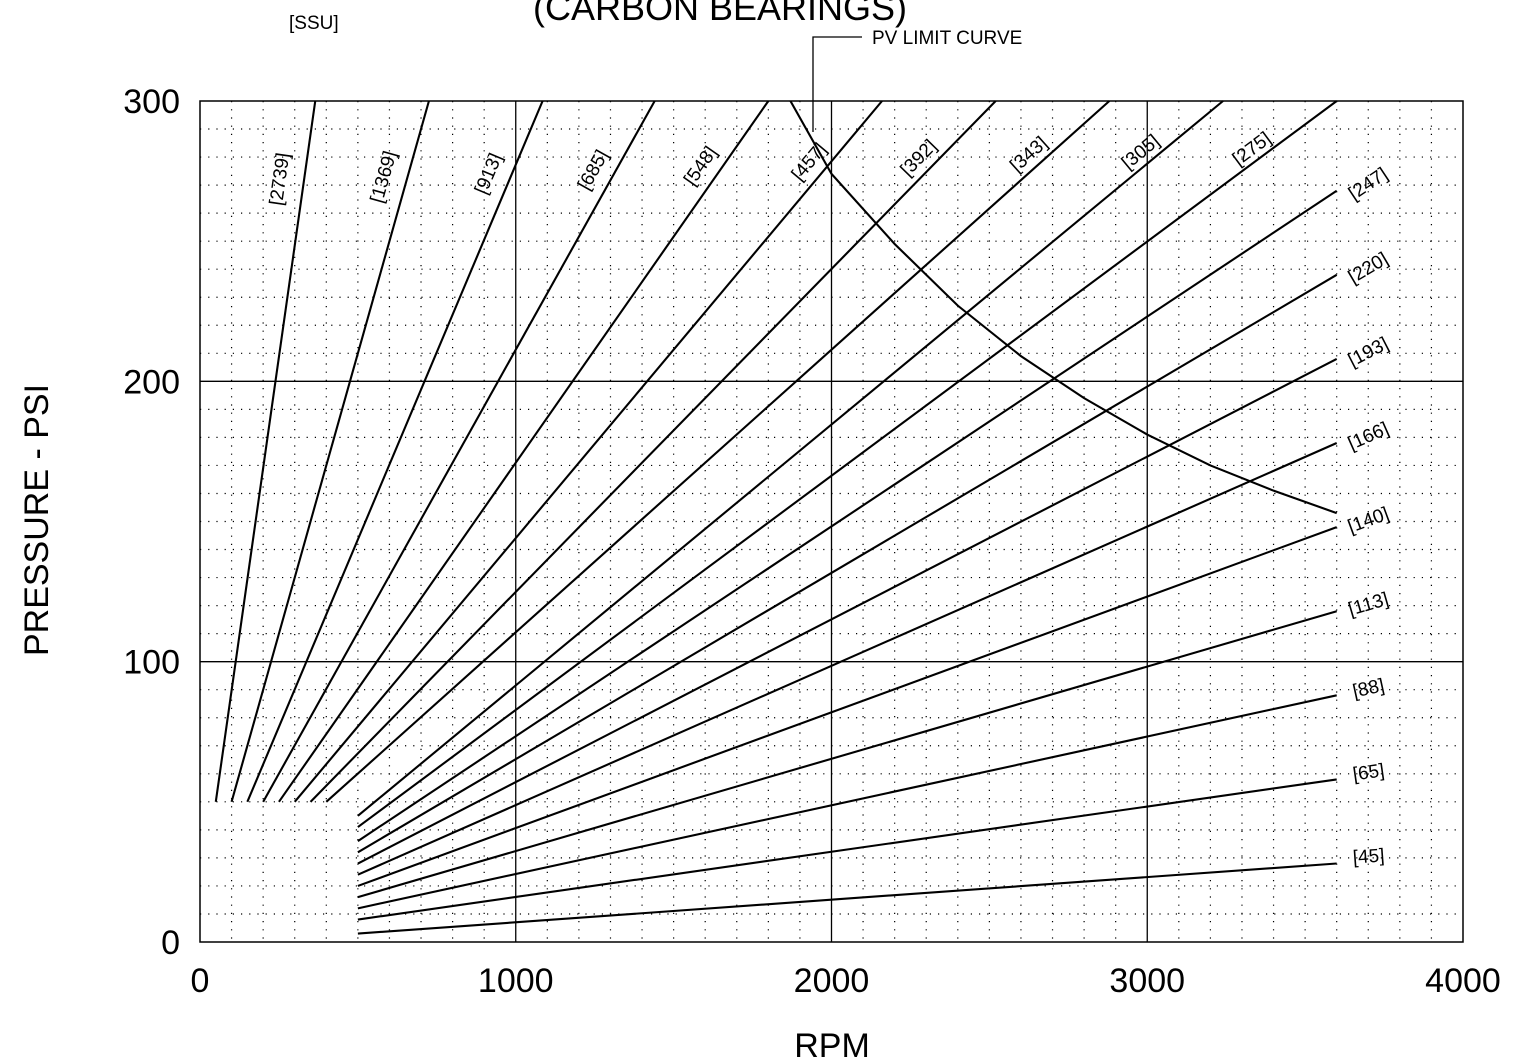  What do you see at coordinates (1141, 152) in the screenshot?
I see `viscosity-curve-label: [305]` at bounding box center [1141, 152].